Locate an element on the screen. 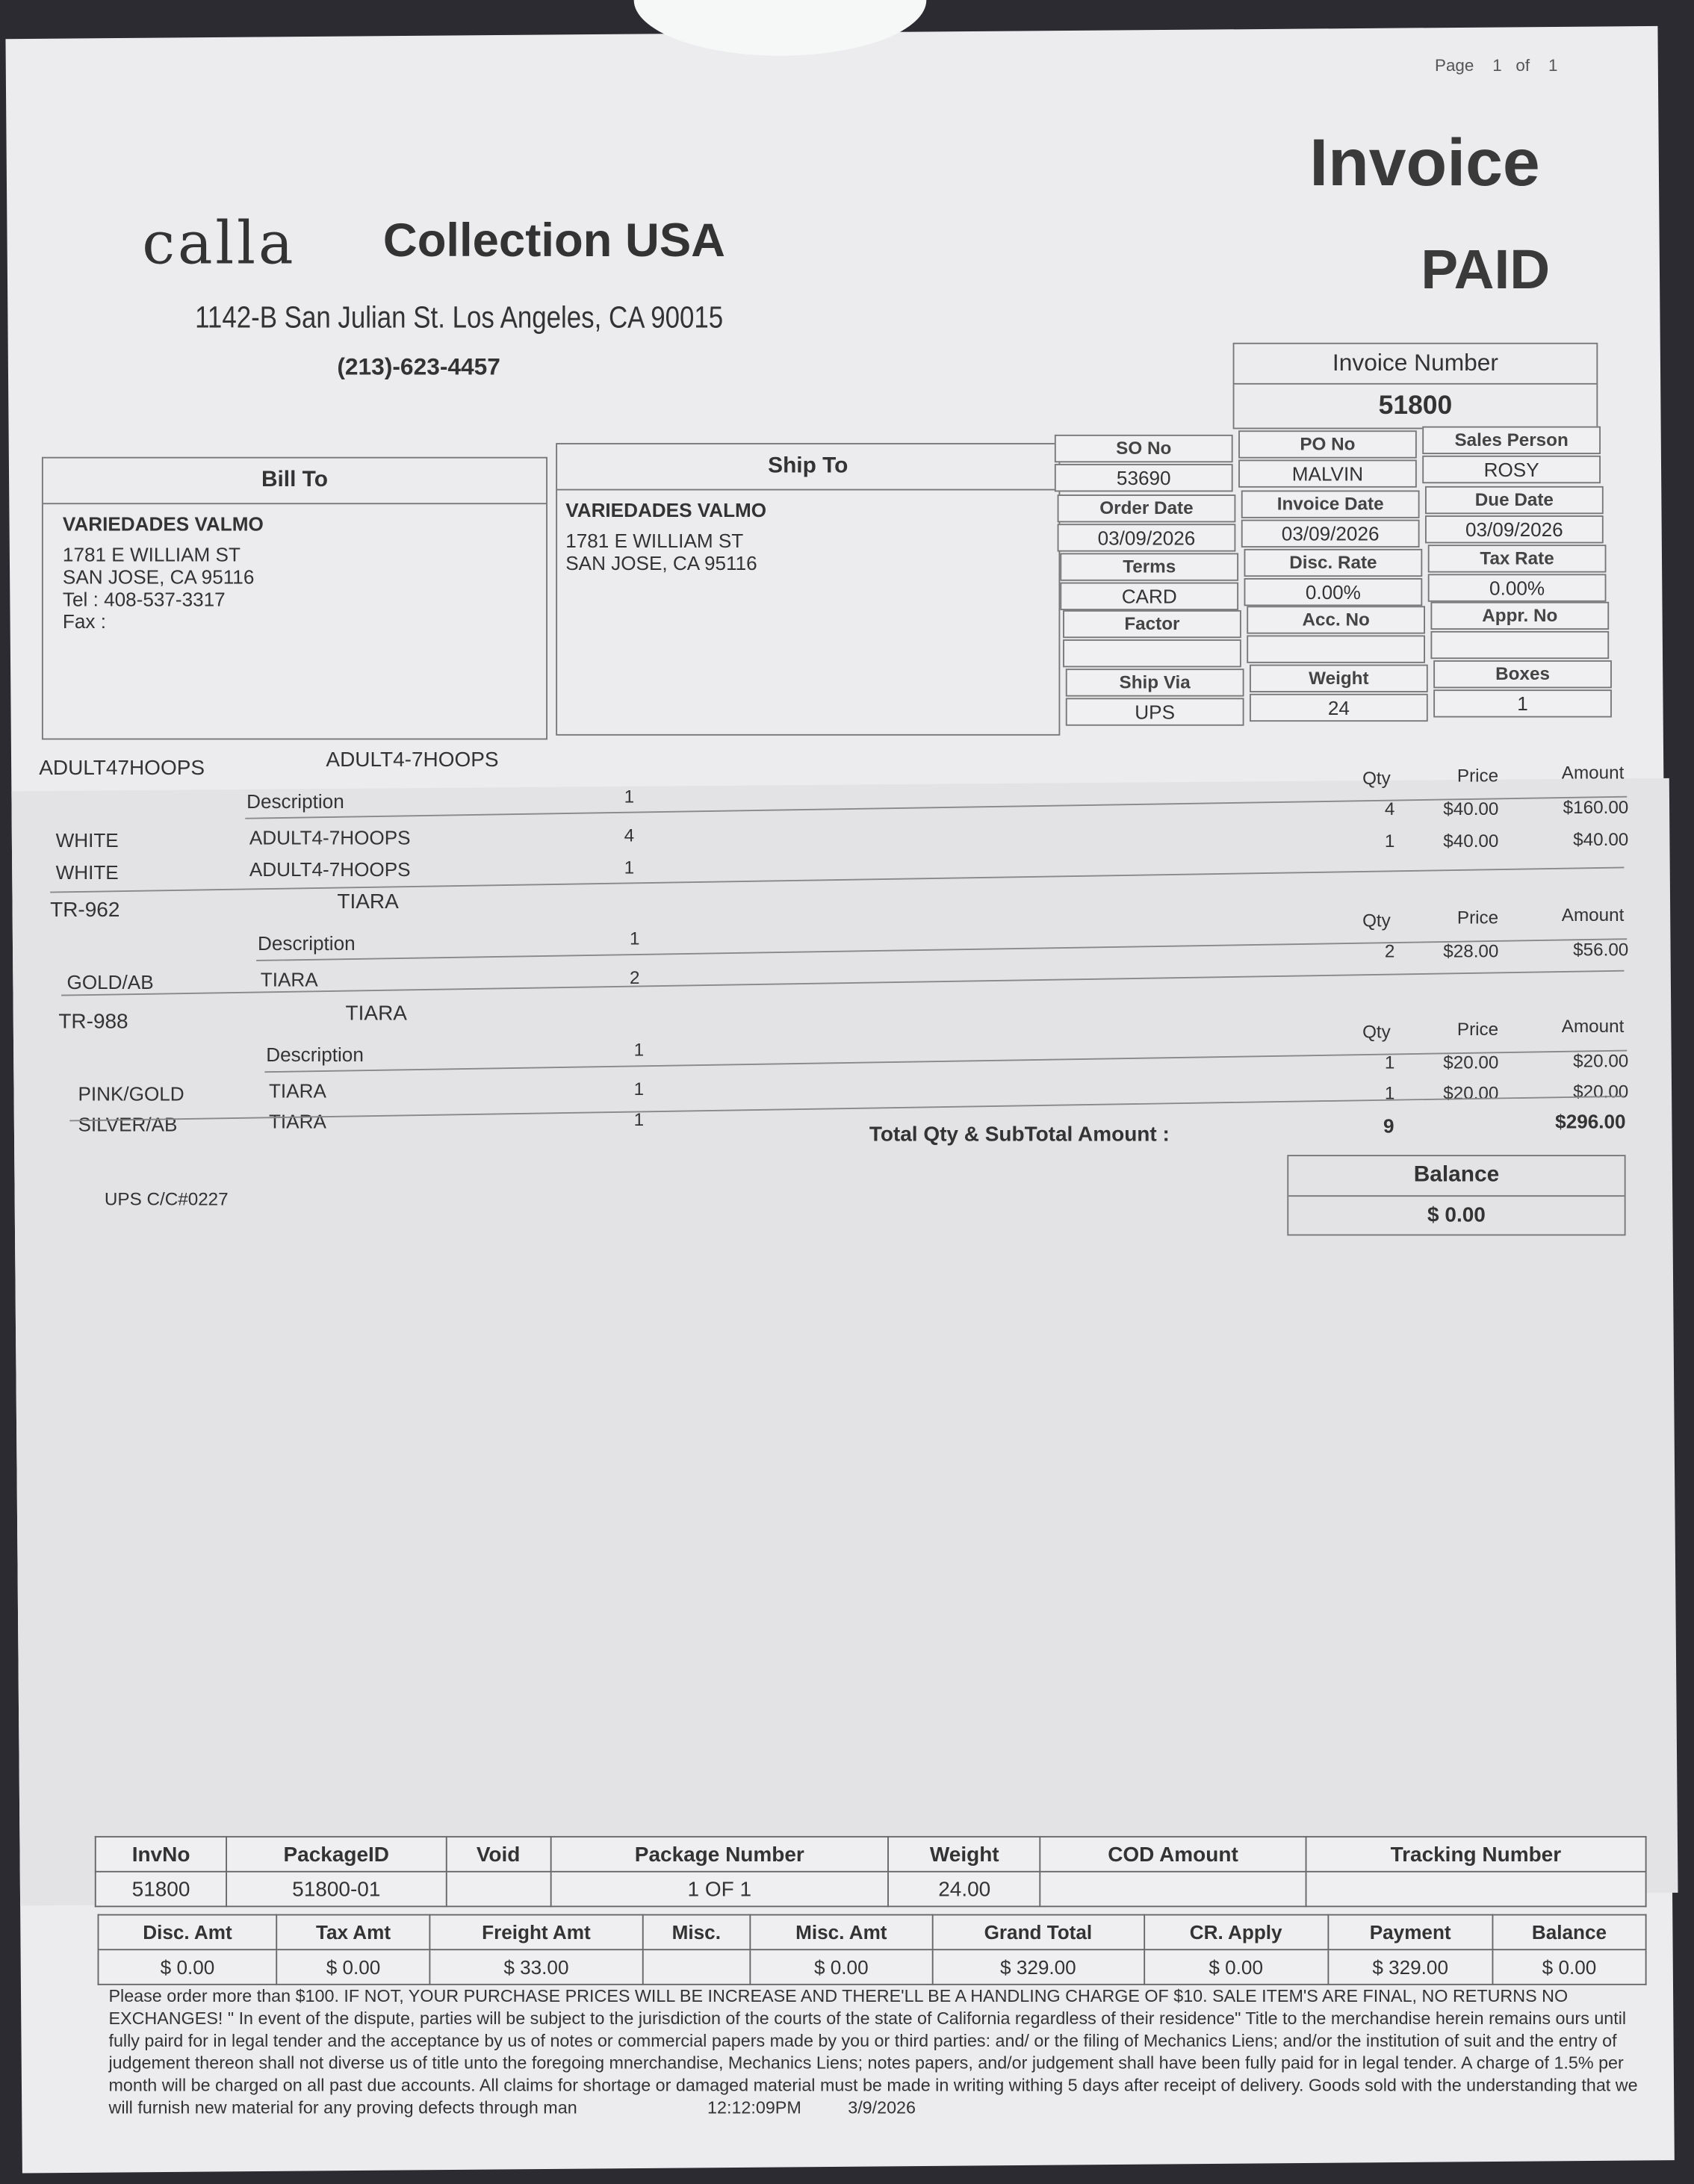  disc-rate-label: Disc. Rate is located at coordinates (1333, 562).